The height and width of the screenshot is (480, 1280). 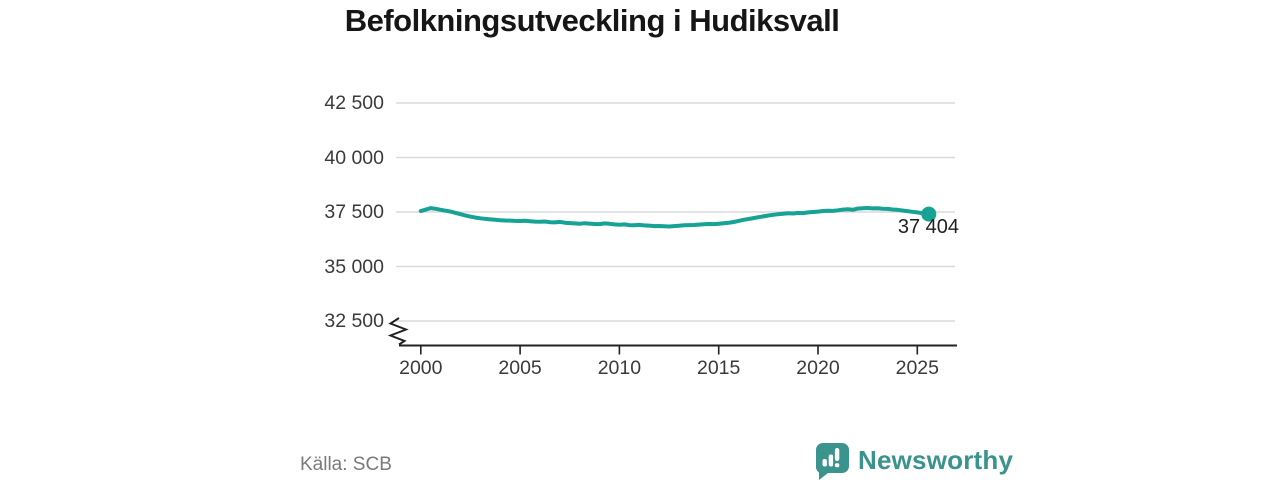 I want to click on x-tick-label: 2000, so click(x=421, y=368).